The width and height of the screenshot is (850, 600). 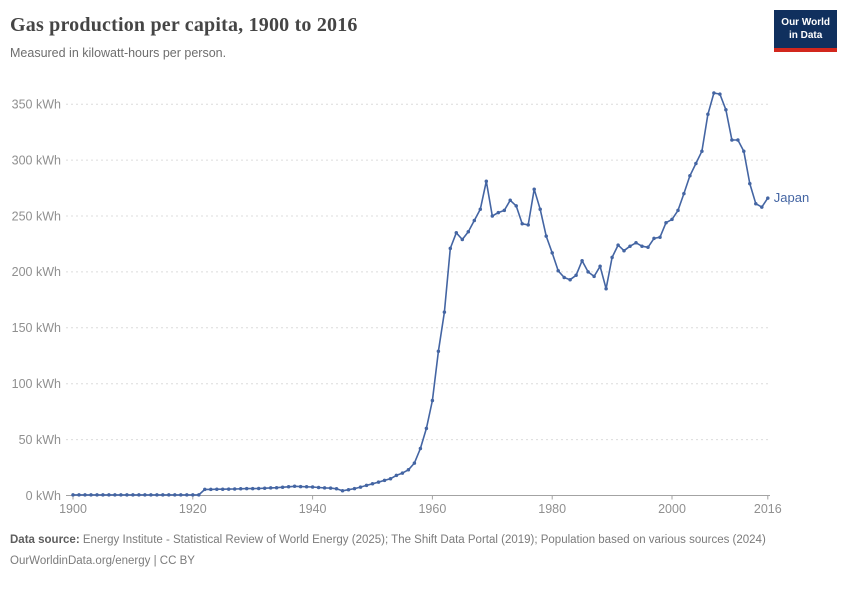 What do you see at coordinates (36, 272) in the screenshot?
I see `y-tick-label: 200 kWh` at bounding box center [36, 272].